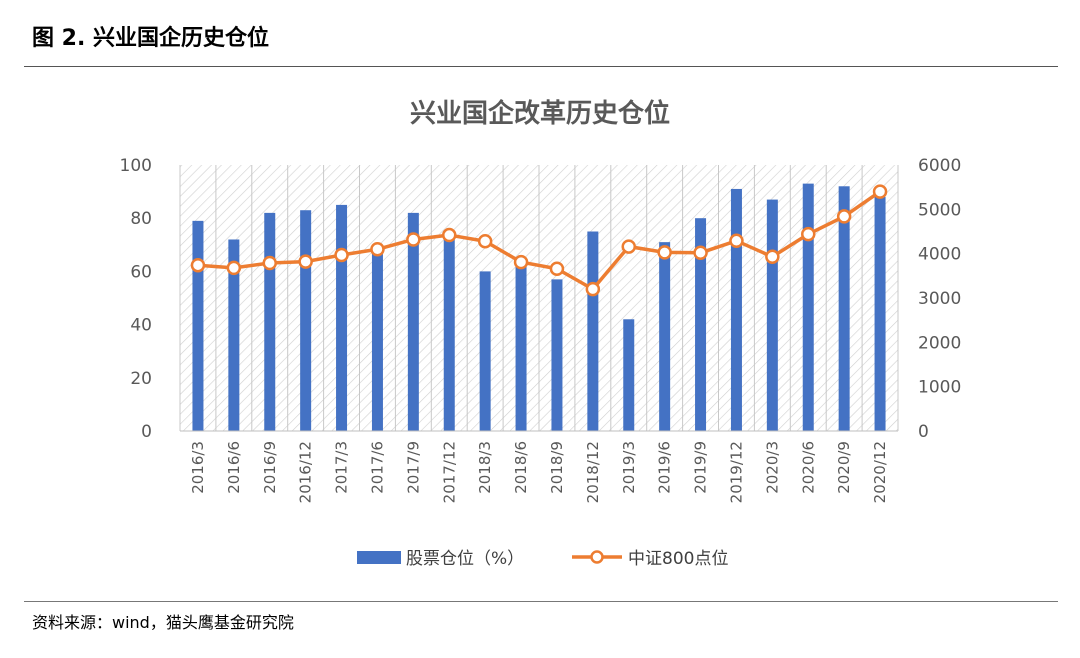  What do you see at coordinates (146, 432) in the screenshot?
I see `y-left-tick-label: 0` at bounding box center [146, 432].